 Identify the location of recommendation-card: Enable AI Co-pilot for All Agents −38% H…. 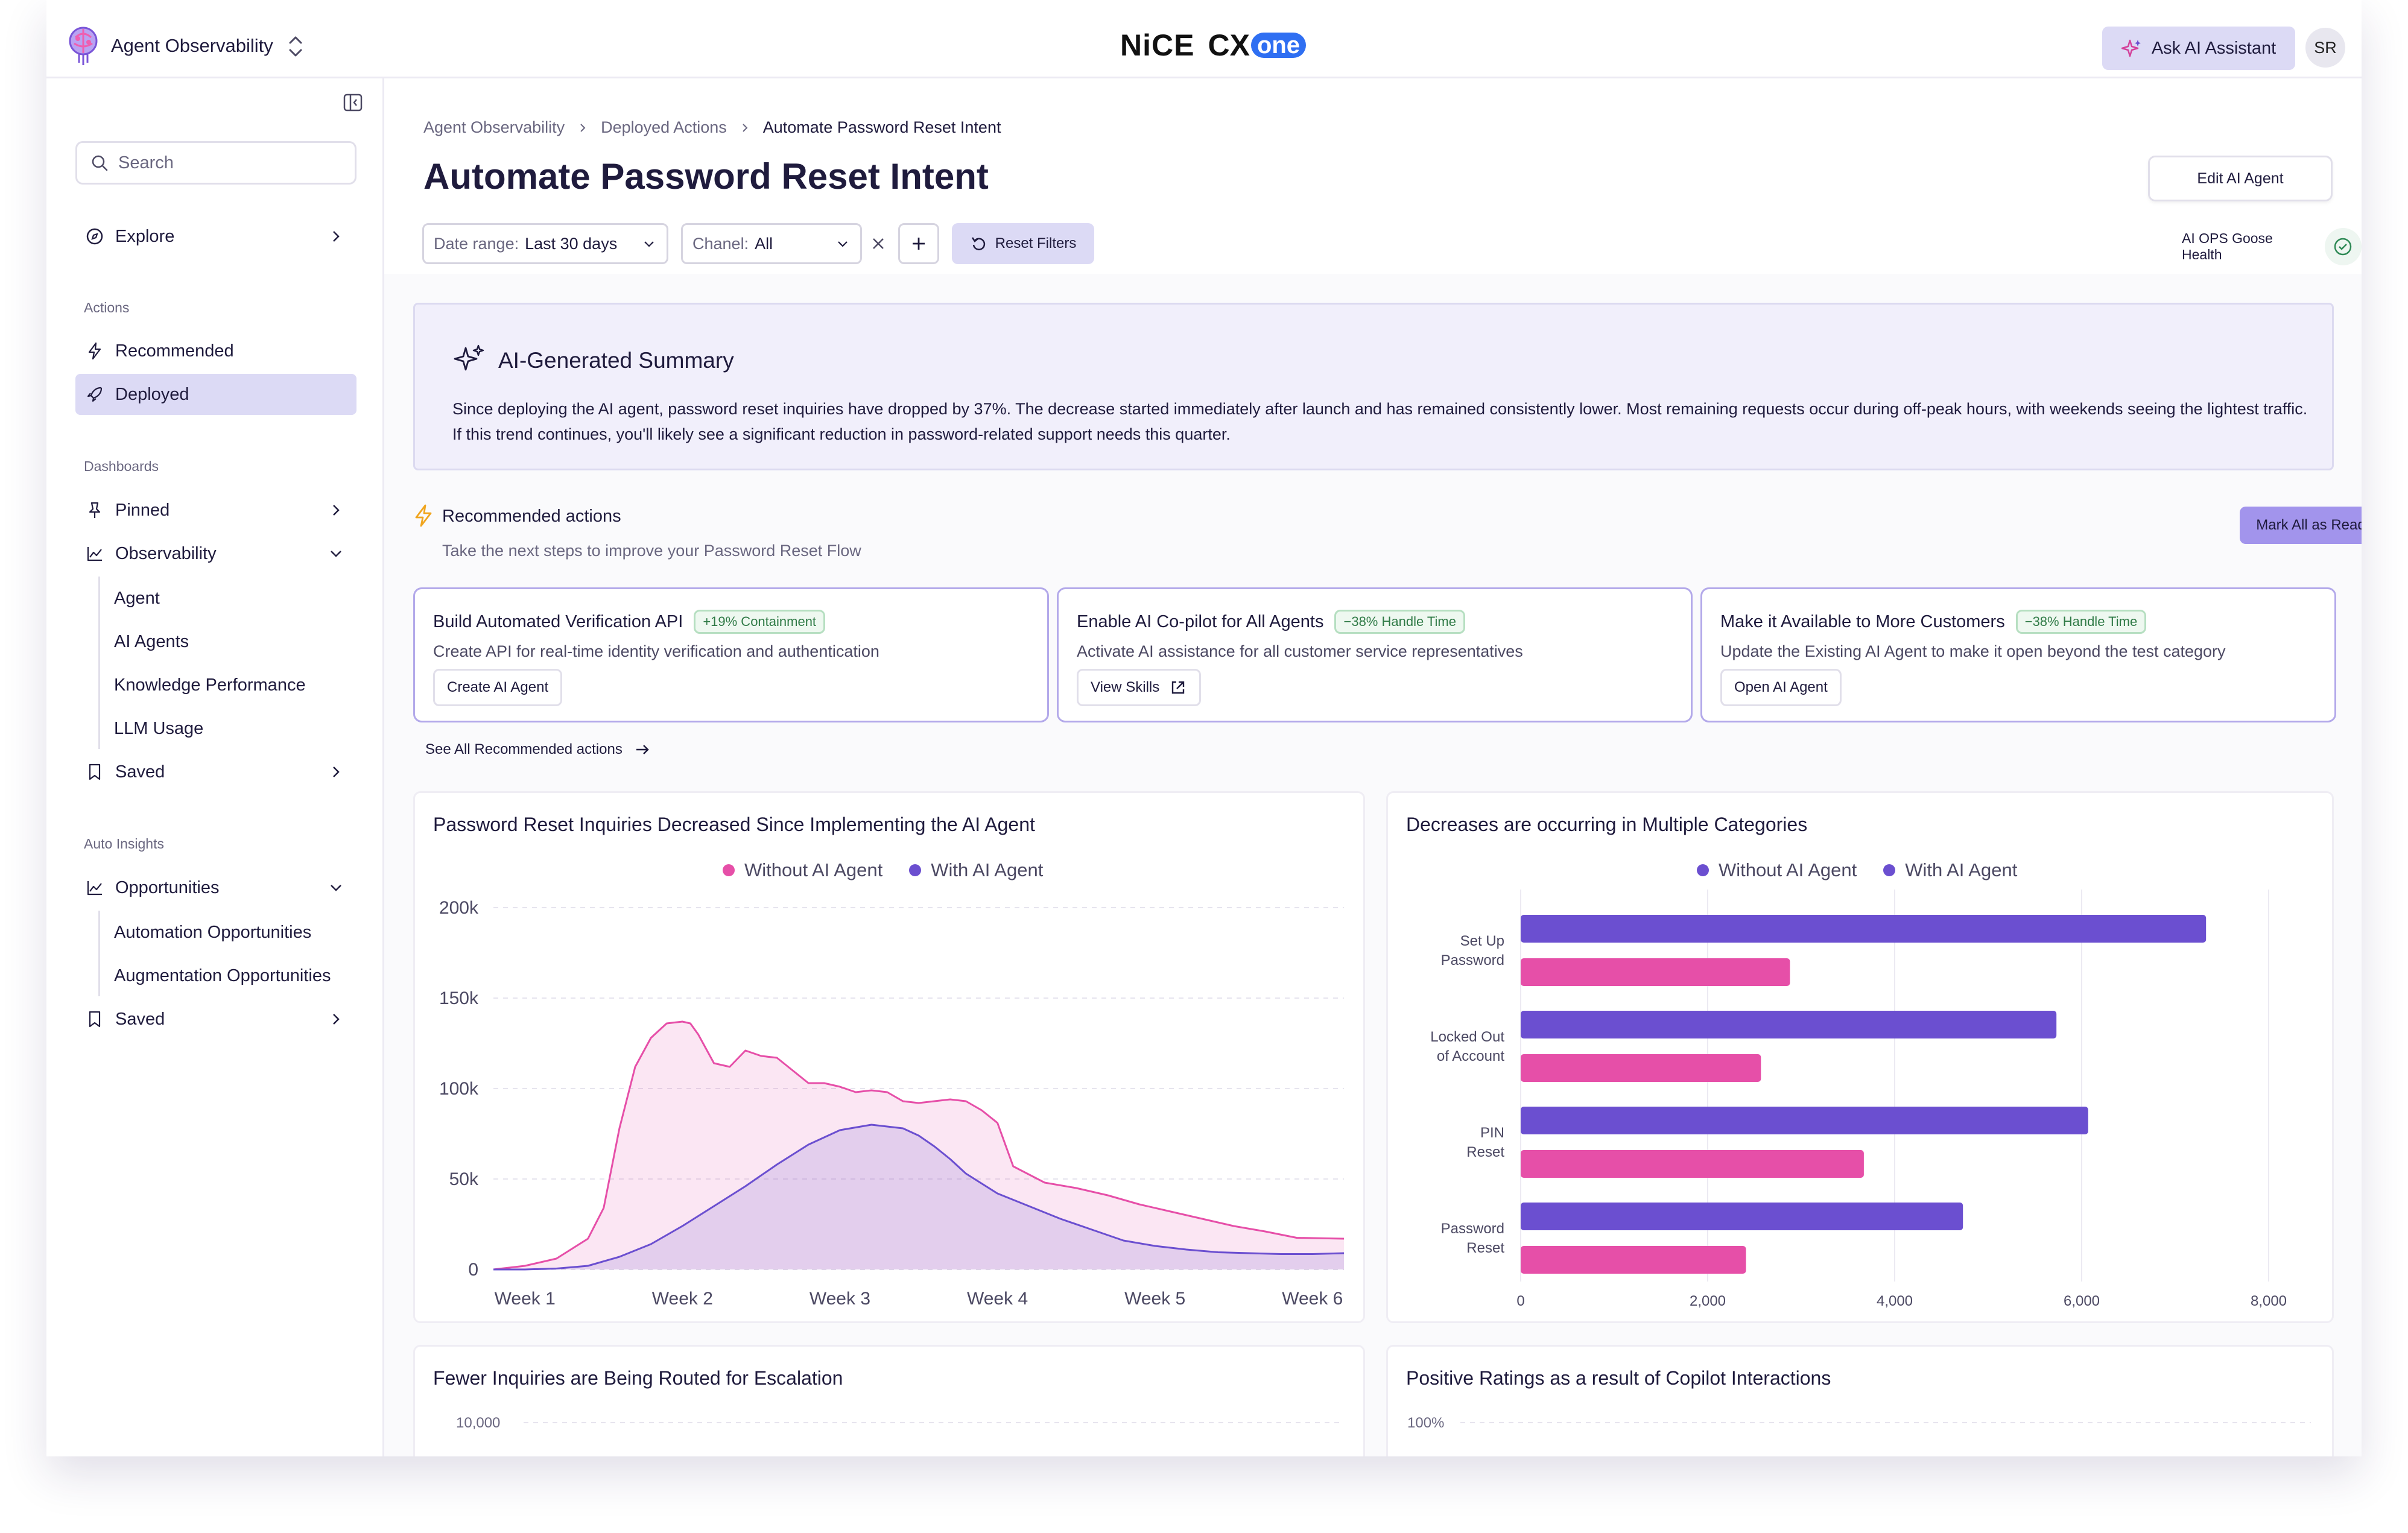
(1375, 654).